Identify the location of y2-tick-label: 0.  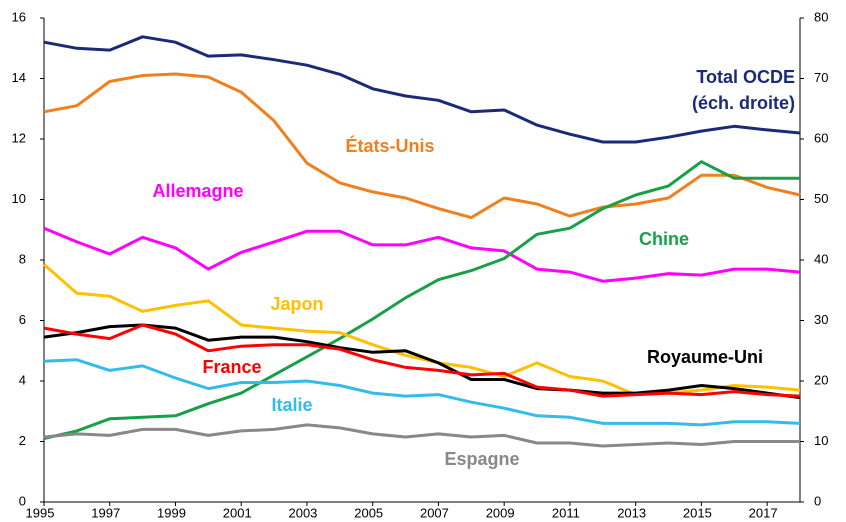
(817, 500).